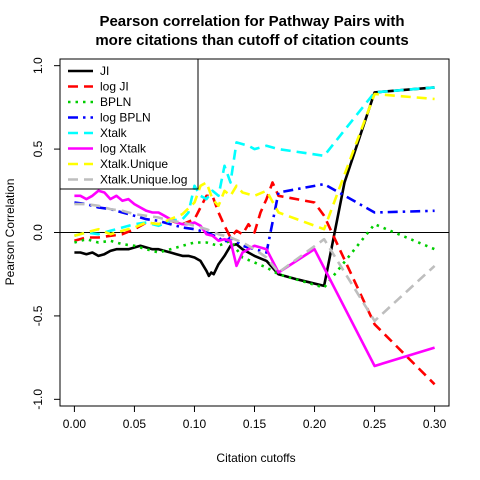 The height and width of the screenshot is (480, 480). What do you see at coordinates (114, 133) in the screenshot?
I see `legend-label-4: Xtalk` at bounding box center [114, 133].